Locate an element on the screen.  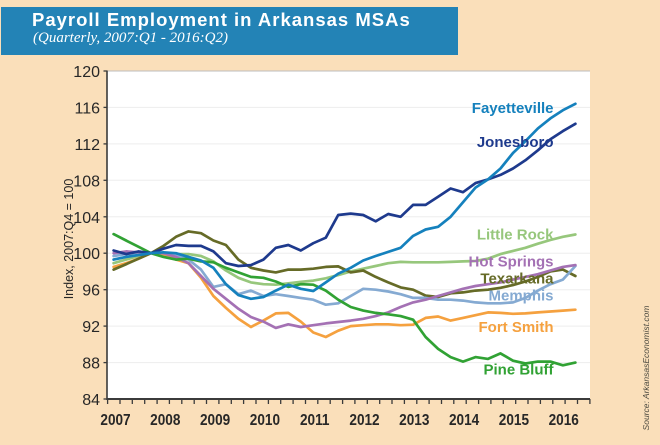
svg-text: 2016 is located at coordinates (564, 420).